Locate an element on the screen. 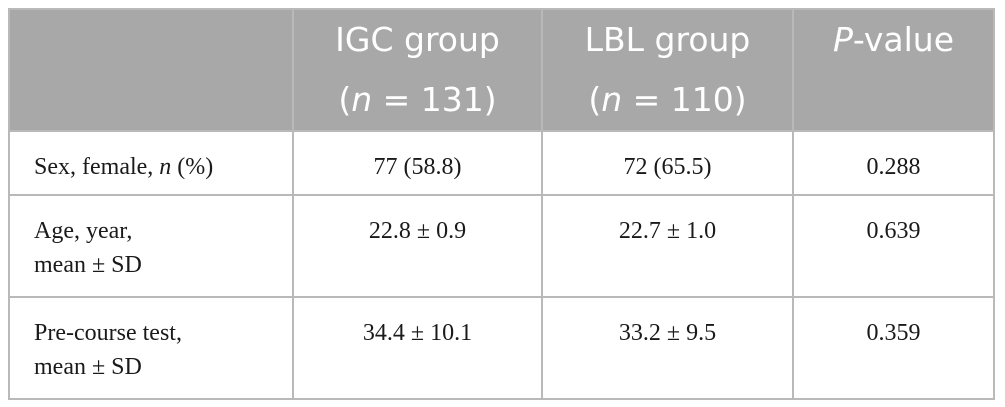 This screenshot has height=407, width=1005. header-empty-cell is located at coordinates (151, 70).